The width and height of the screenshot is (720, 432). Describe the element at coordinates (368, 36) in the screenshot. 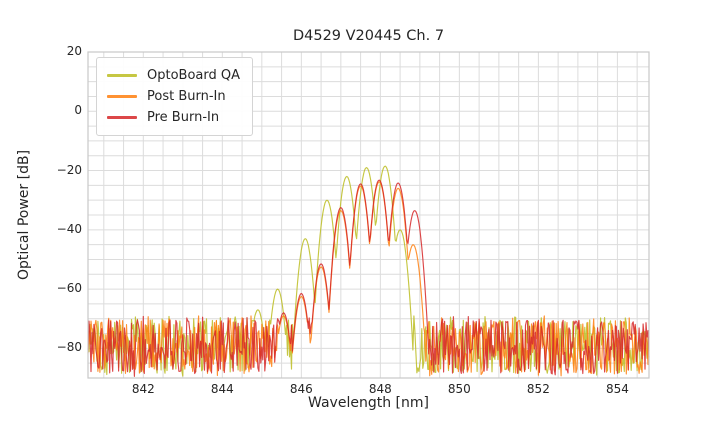

I see `chart-title: D4529 V20445 Ch. 7` at that location.